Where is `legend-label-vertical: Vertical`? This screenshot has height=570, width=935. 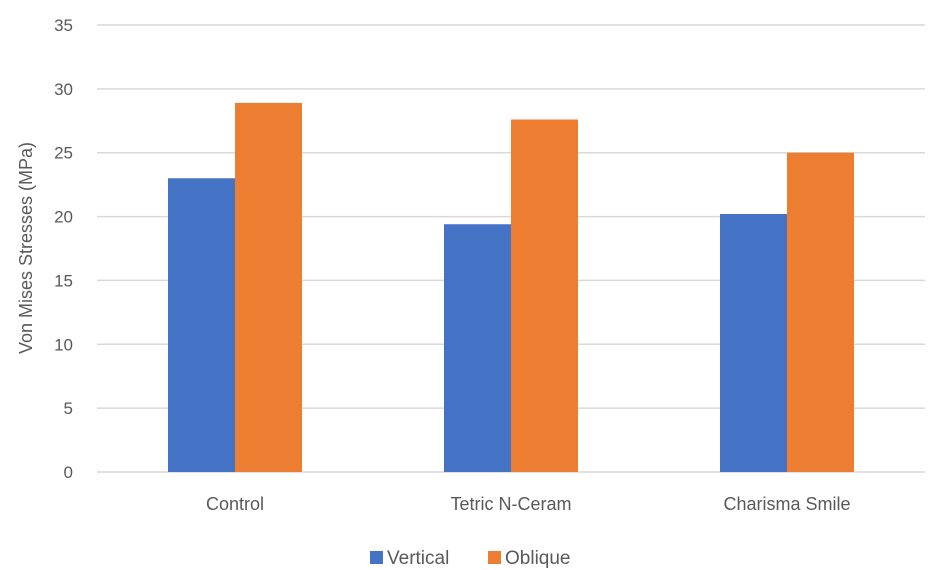
legend-label-vertical: Vertical is located at coordinates (418, 558).